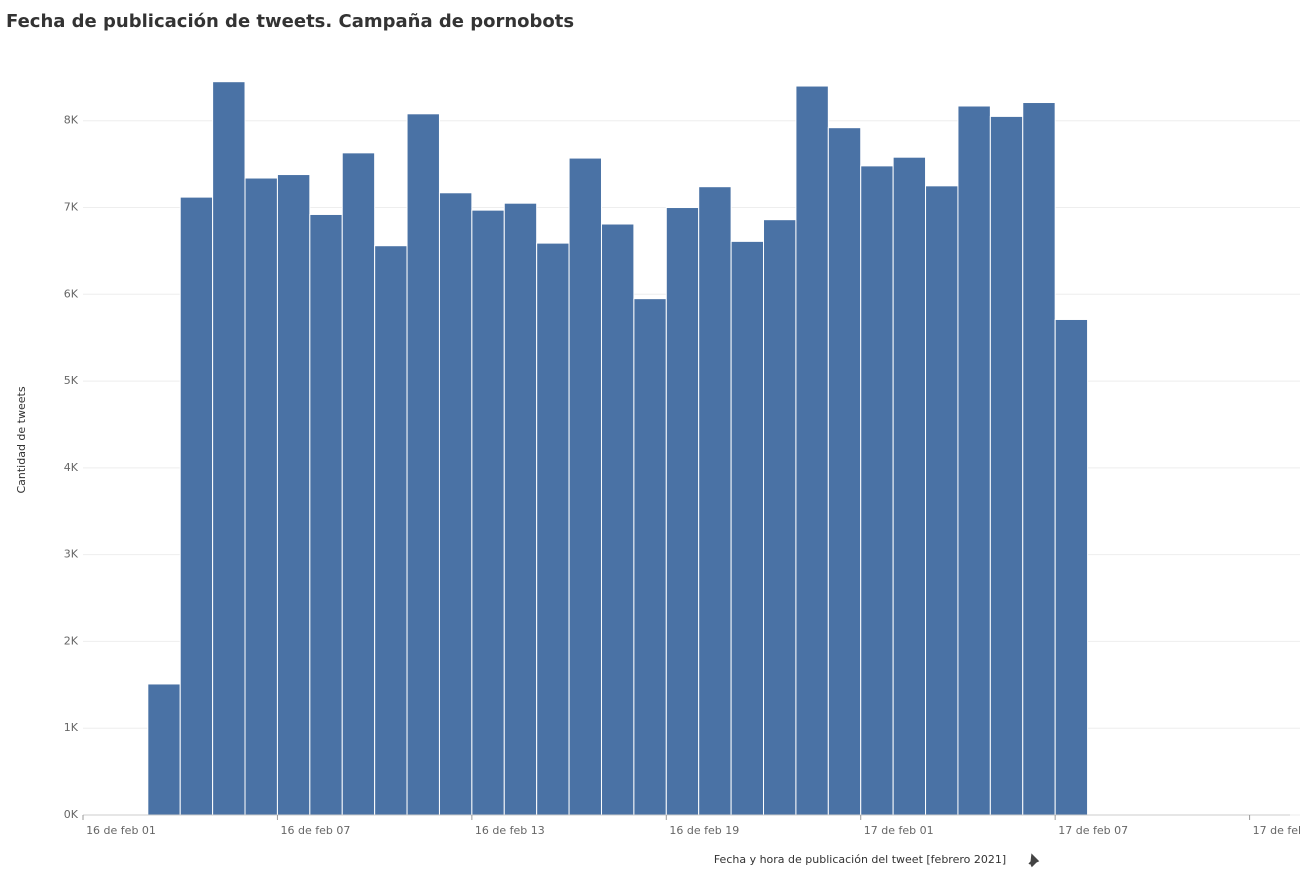  What do you see at coordinates (71, 120) in the screenshot?
I see `y-tick-label: 8K` at bounding box center [71, 120].